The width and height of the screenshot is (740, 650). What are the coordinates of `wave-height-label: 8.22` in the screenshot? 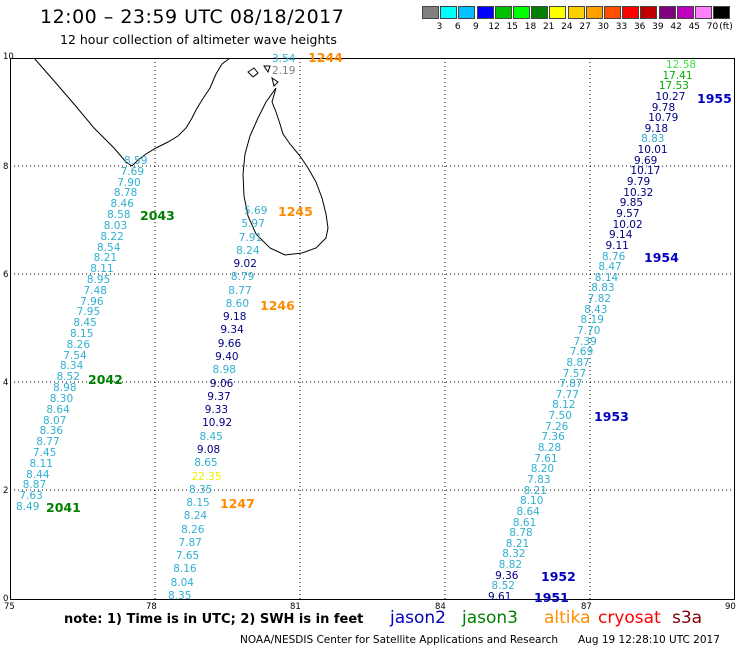 It's located at (112, 236).